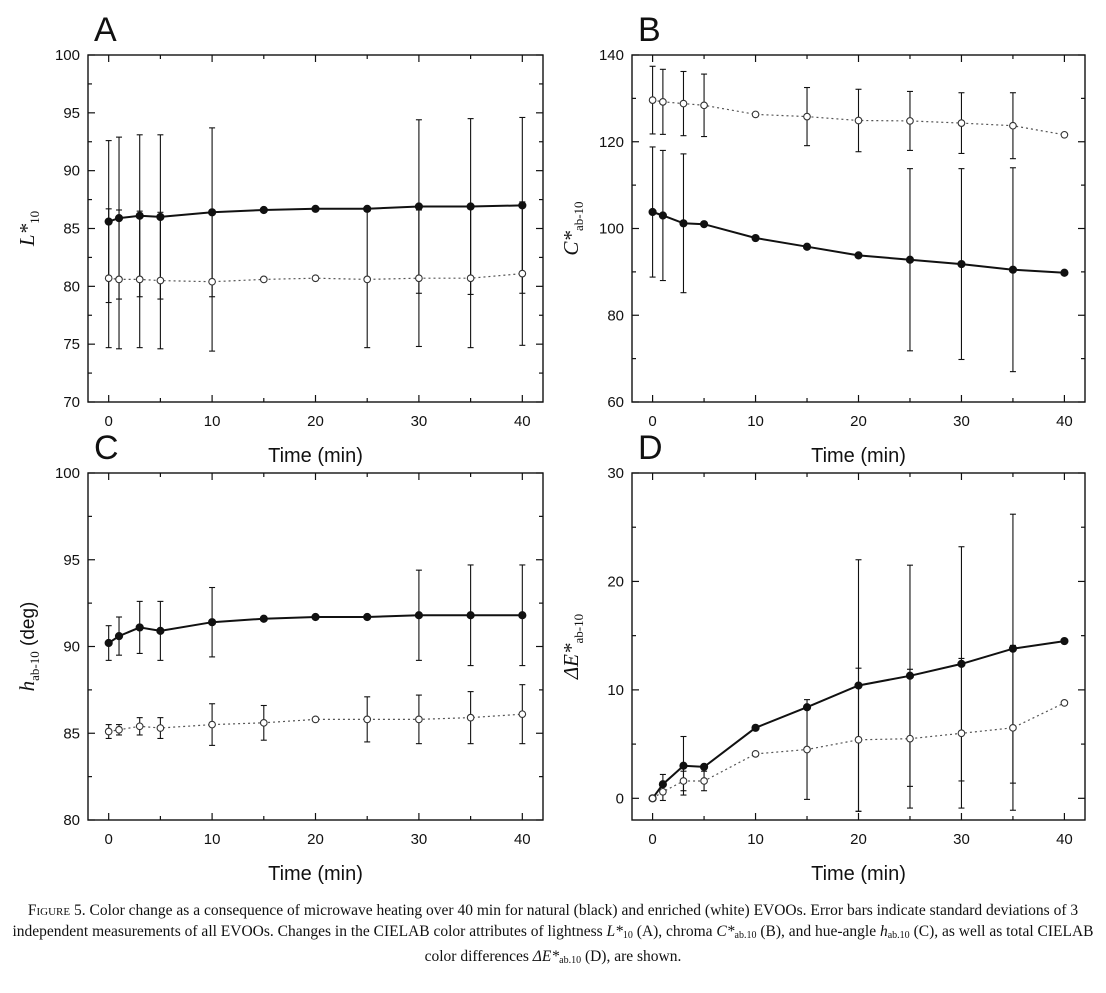  Describe the element at coordinates (745, 935) in the screenshot. I see `caption-sub-C: ab.10` at that location.